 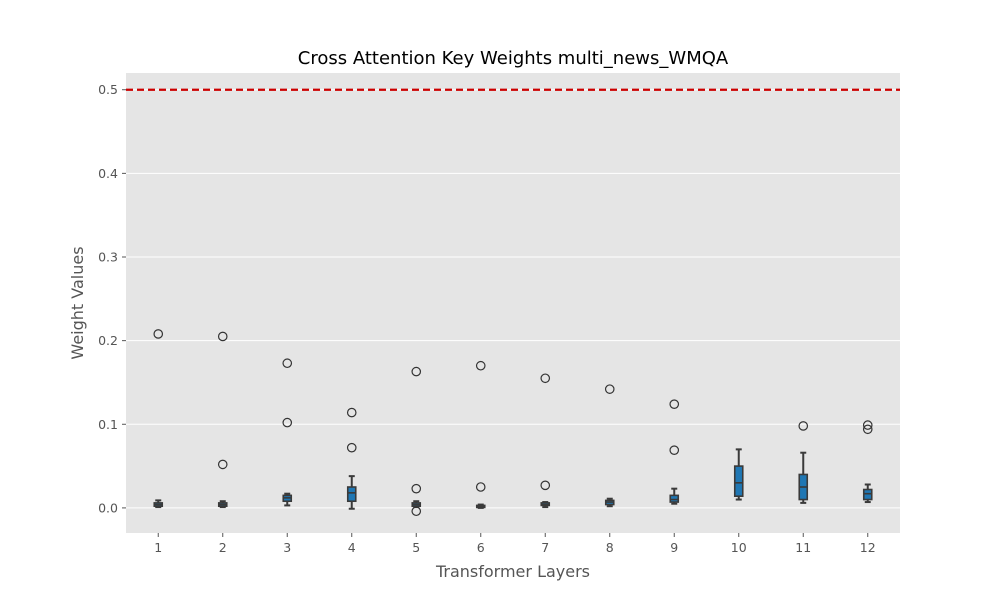 What do you see at coordinates (108, 173) in the screenshot?
I see `y-tick-label: 0.4` at bounding box center [108, 173].